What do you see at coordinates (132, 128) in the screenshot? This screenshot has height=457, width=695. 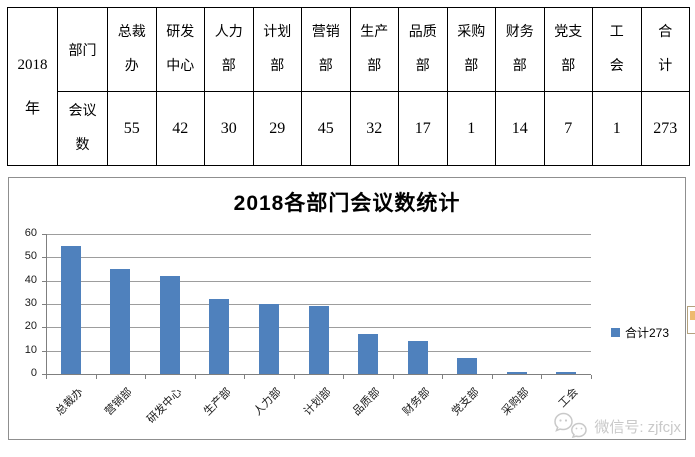 I see `table-col-value-0: 55` at bounding box center [132, 128].